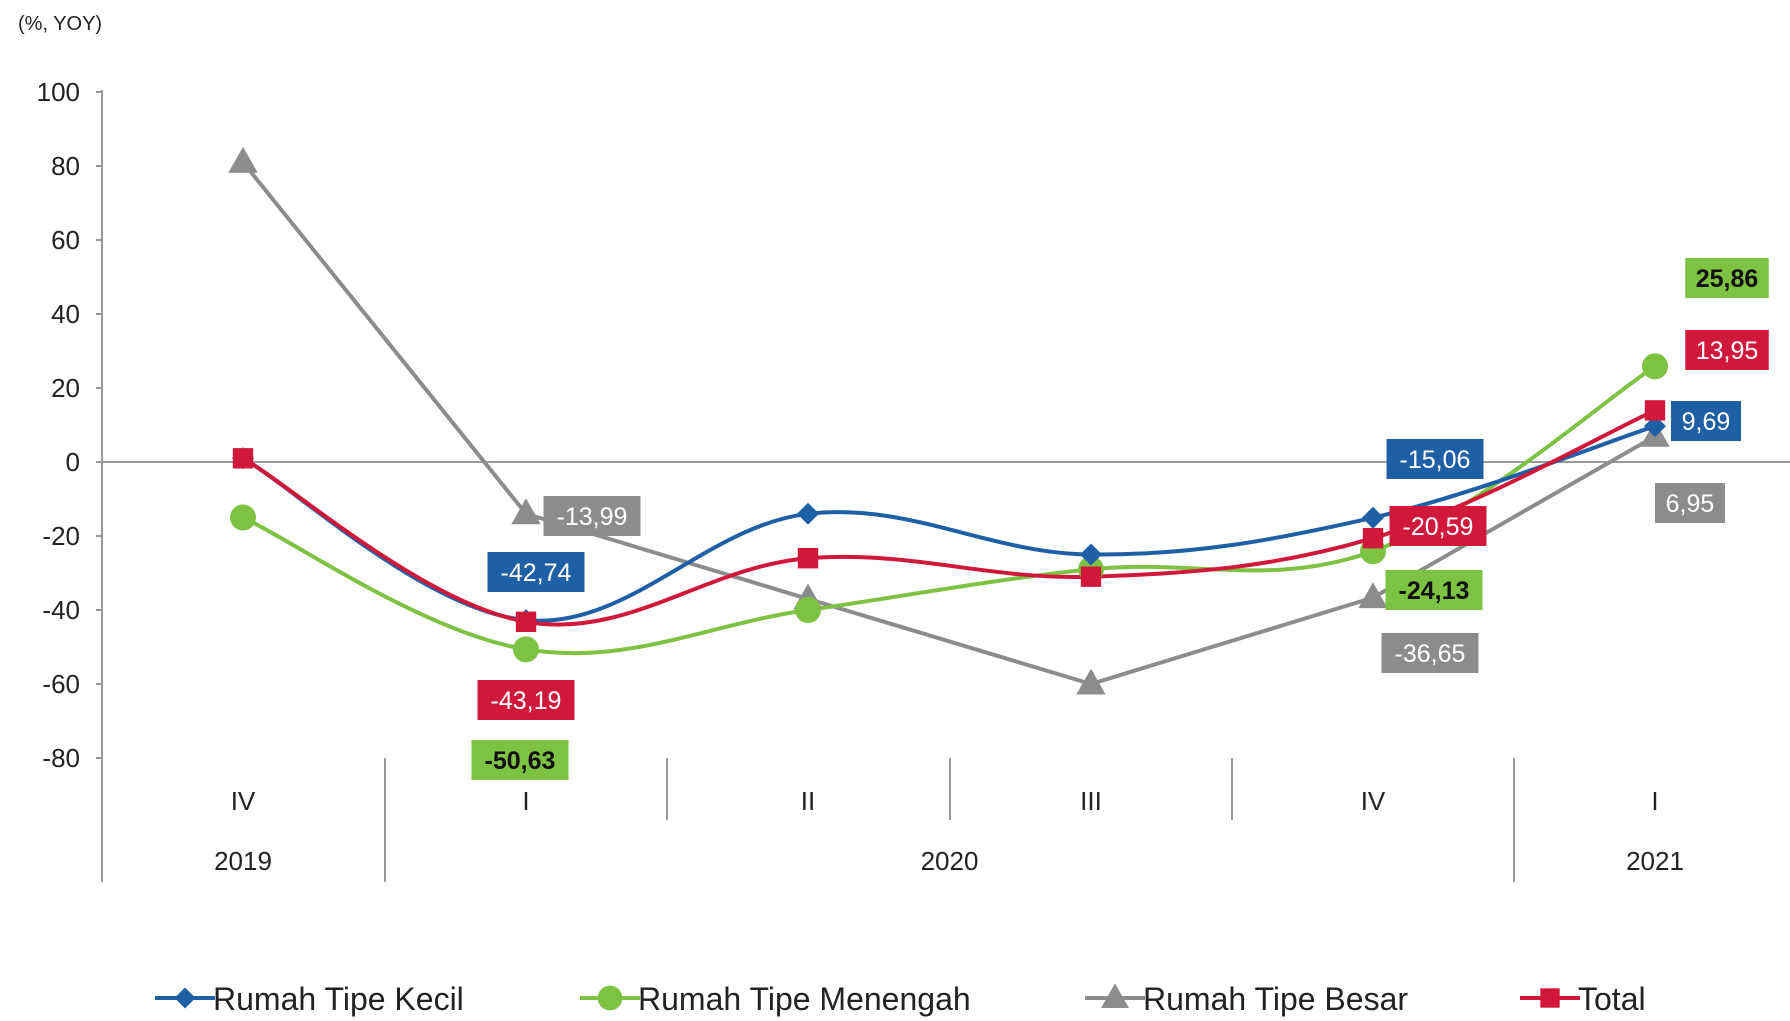  I want to click on legend-item: Rumah Tipe Menengah, so click(775, 999).